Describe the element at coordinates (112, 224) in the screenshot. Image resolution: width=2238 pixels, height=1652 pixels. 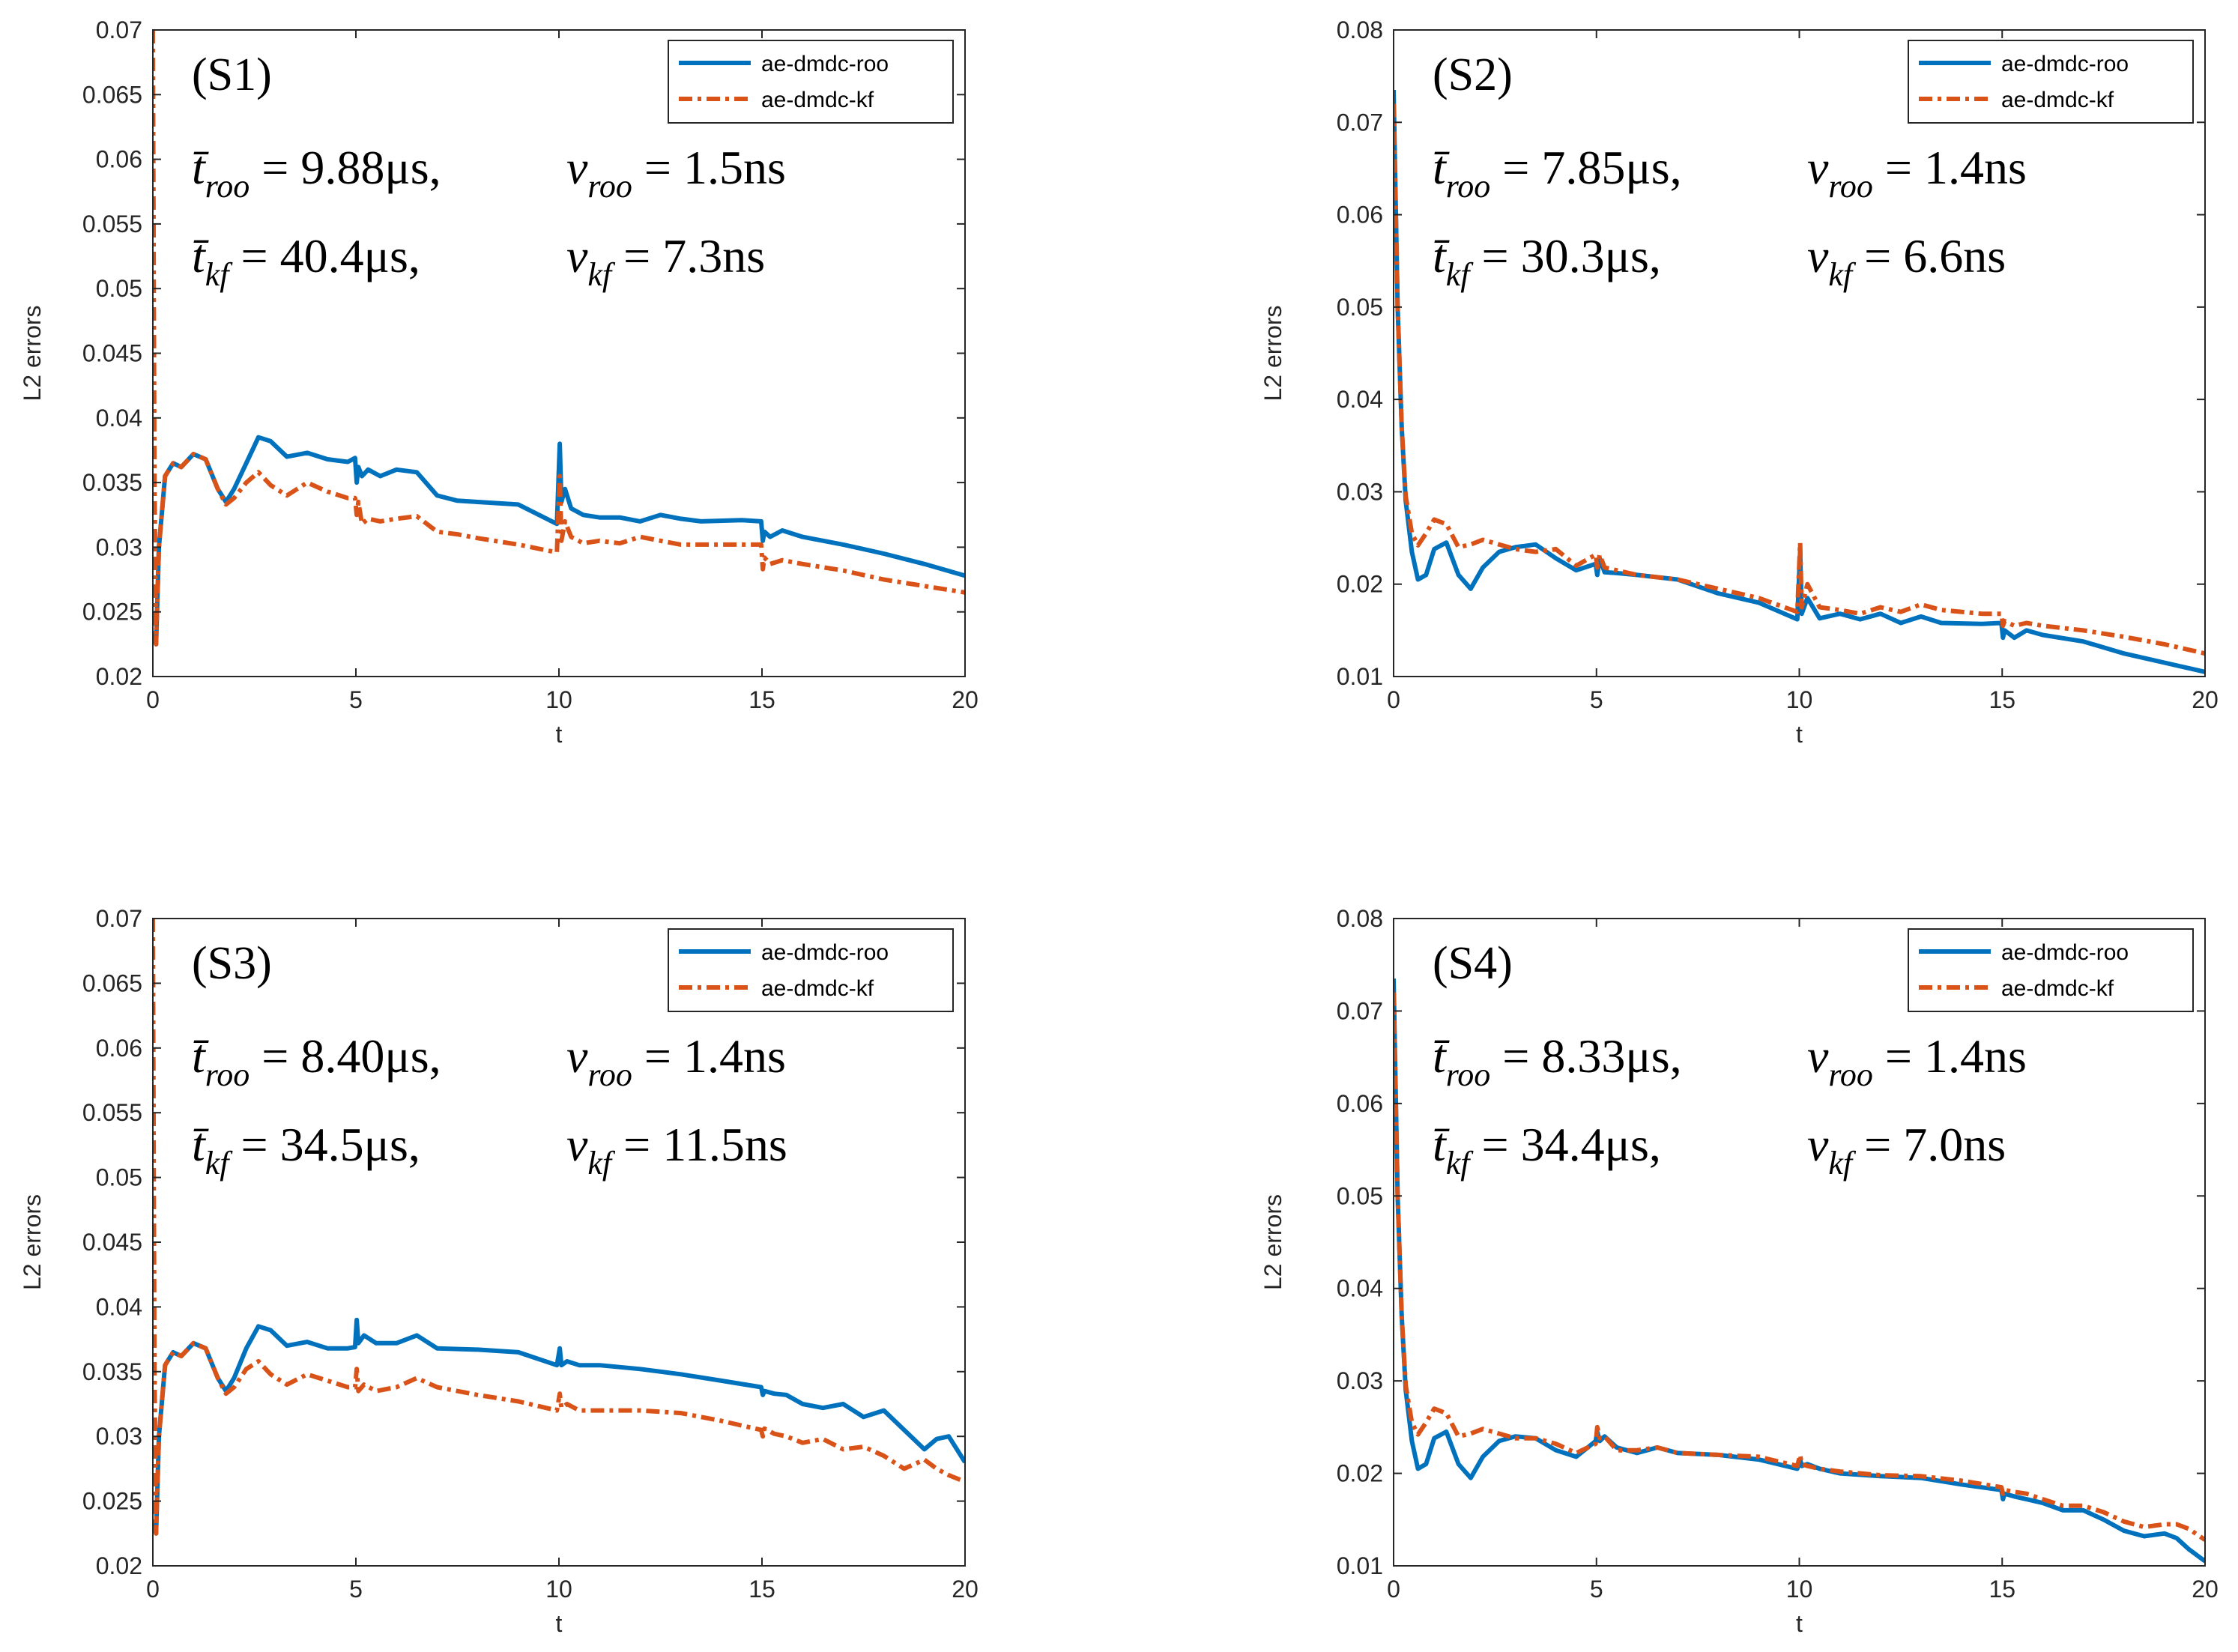
I see `y-tick-label: 0.055` at that location.